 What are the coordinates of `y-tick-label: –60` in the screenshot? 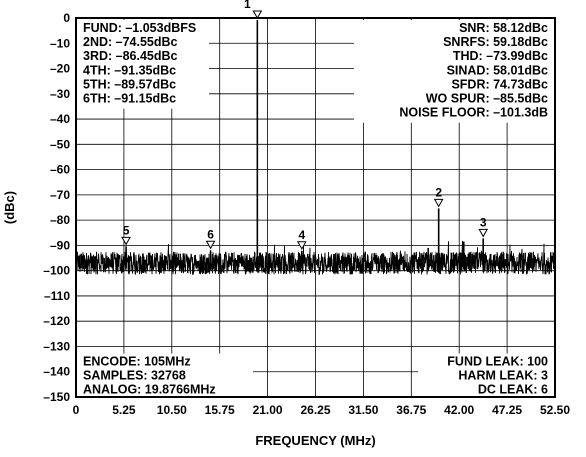 It's located at (60, 170).